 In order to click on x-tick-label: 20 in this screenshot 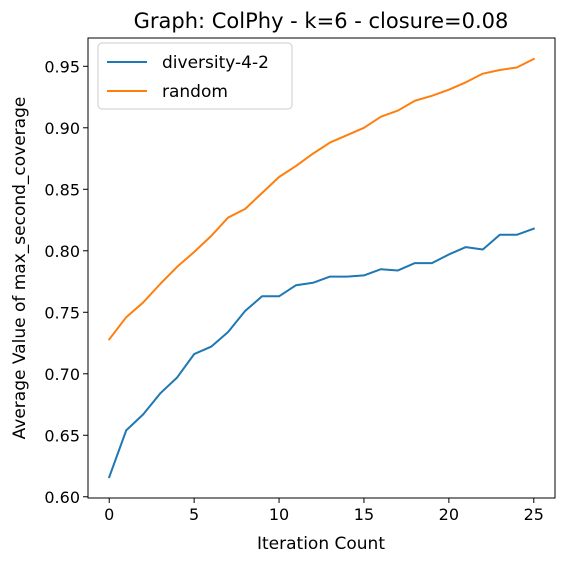, I will do `click(449, 514)`.